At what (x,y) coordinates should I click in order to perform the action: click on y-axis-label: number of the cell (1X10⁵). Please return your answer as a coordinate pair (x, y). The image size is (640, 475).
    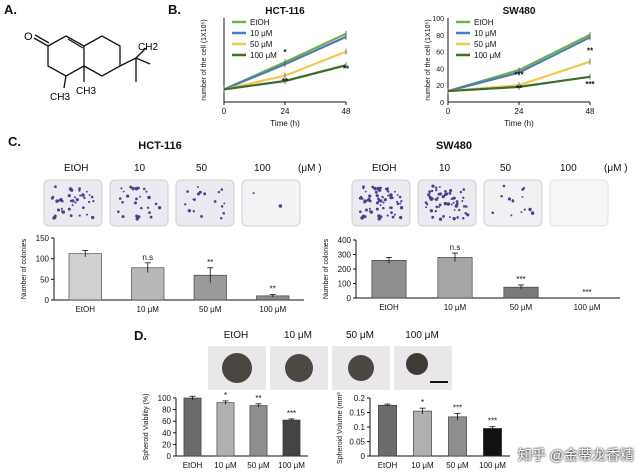
    Looking at the image, I should click on (428, 60).